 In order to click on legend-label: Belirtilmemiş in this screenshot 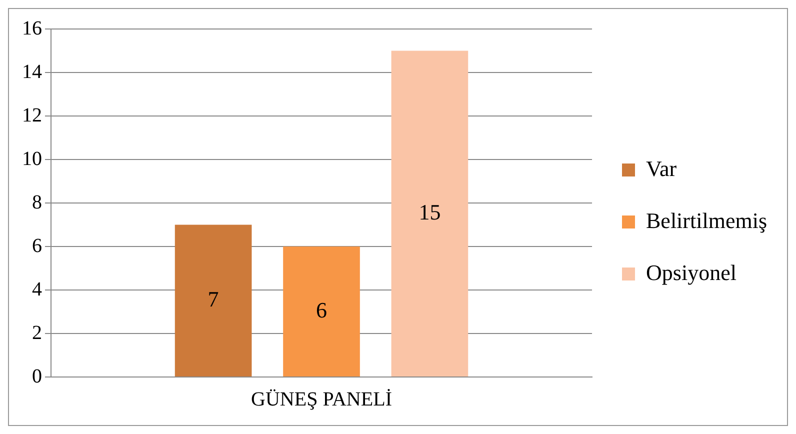, I will do `click(707, 220)`.